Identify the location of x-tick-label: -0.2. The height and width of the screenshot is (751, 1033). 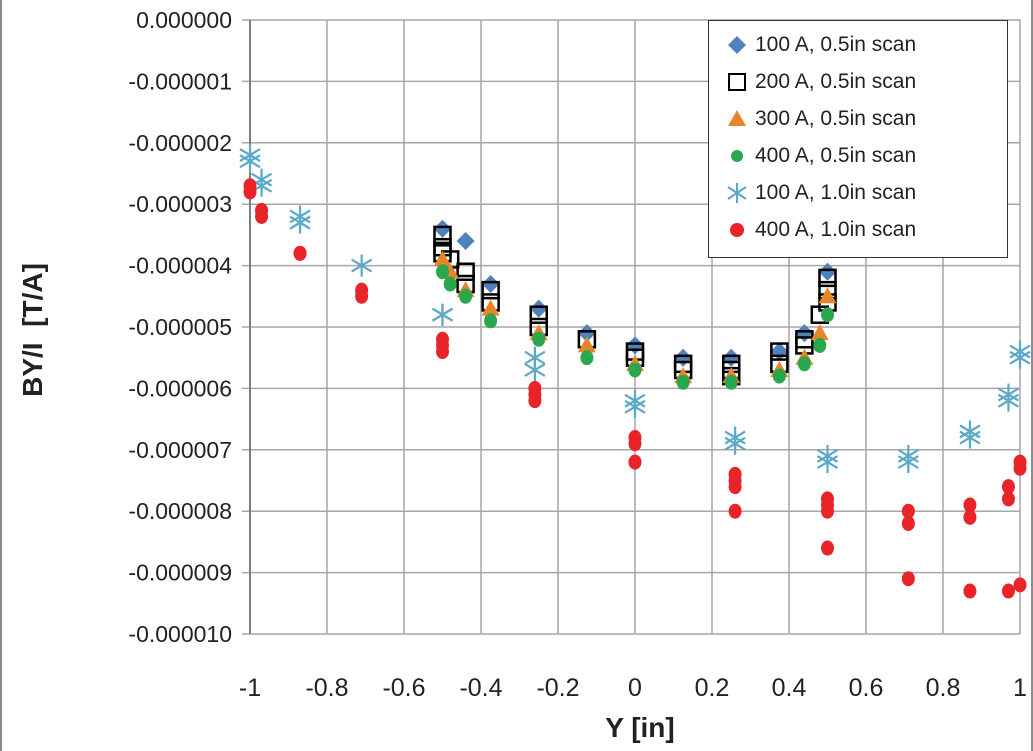
(557, 688).